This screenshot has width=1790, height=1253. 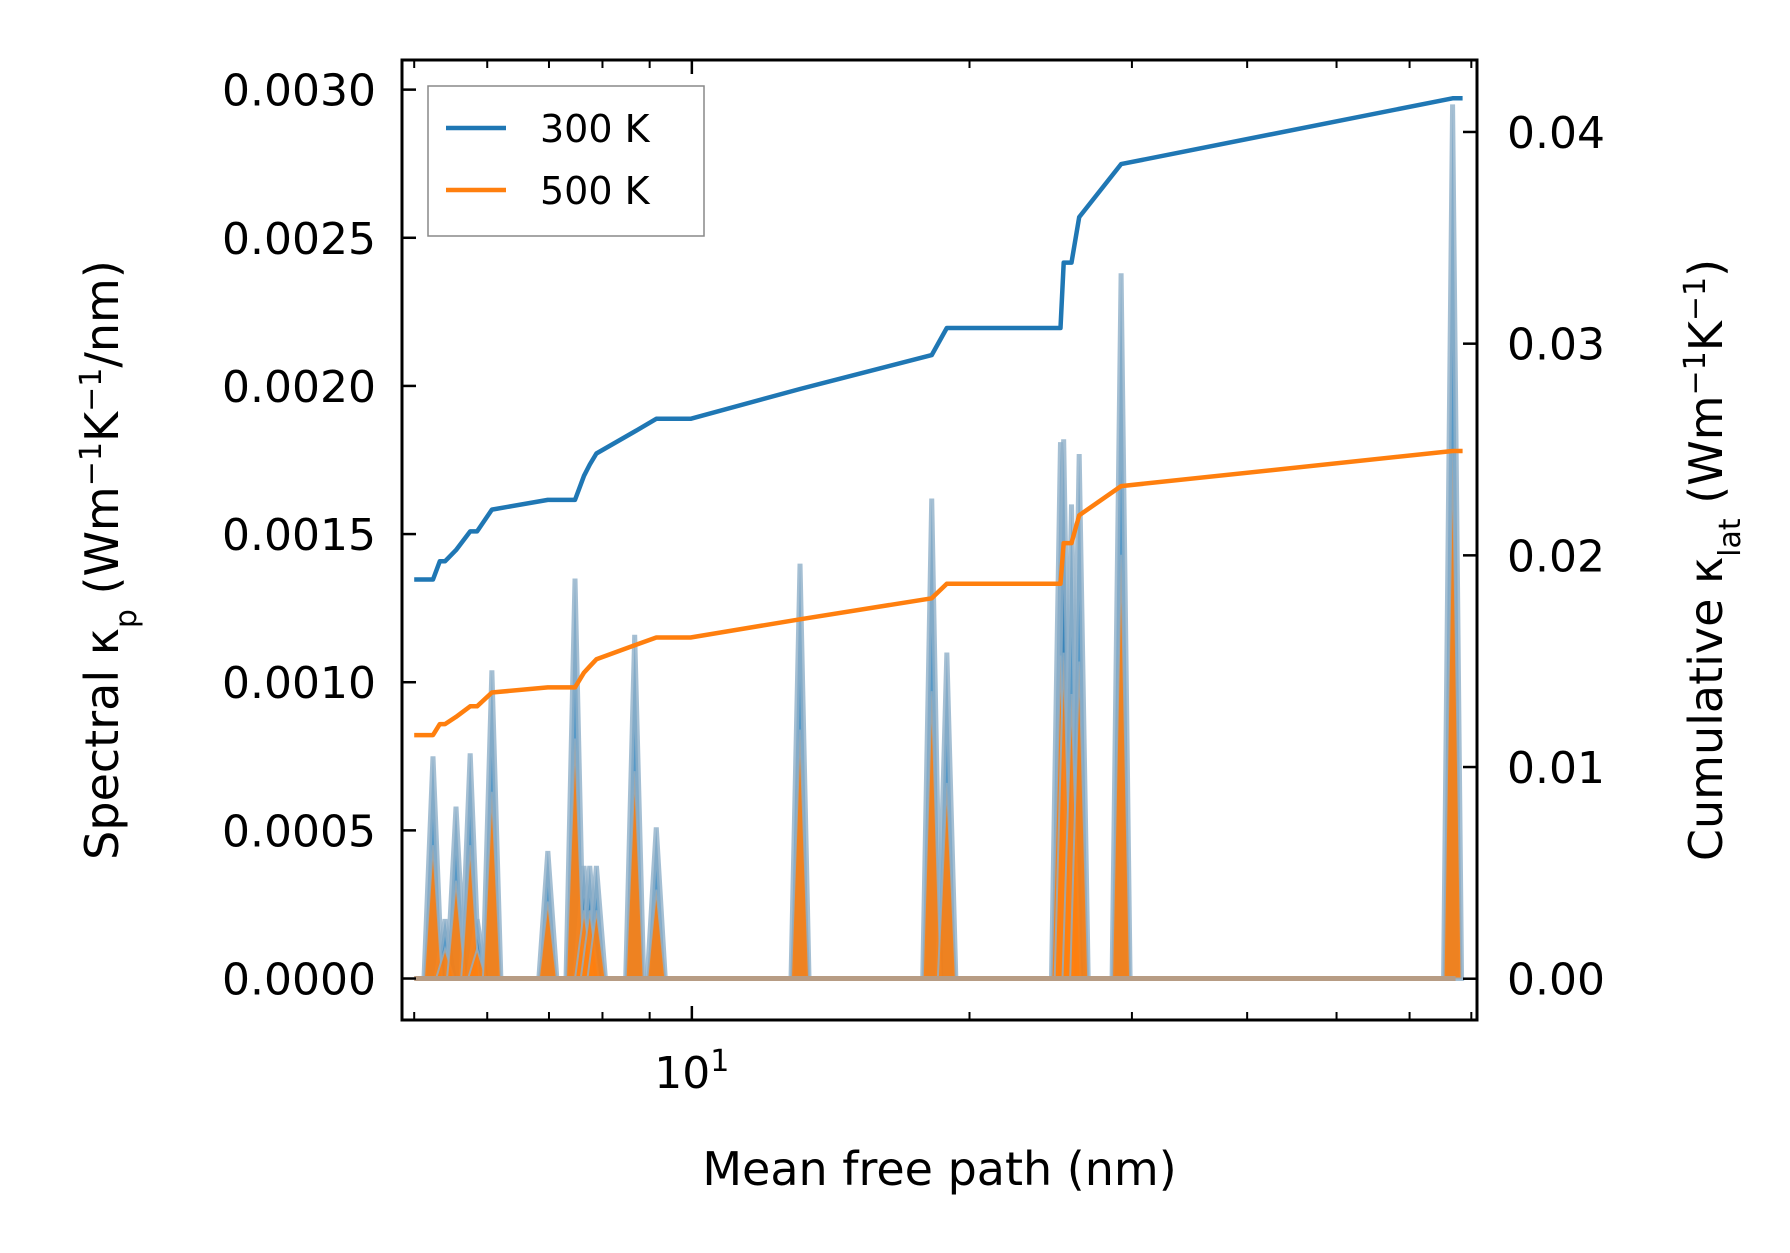 What do you see at coordinates (1556, 133) in the screenshot?
I see `y-right-tick-label: 0.04` at bounding box center [1556, 133].